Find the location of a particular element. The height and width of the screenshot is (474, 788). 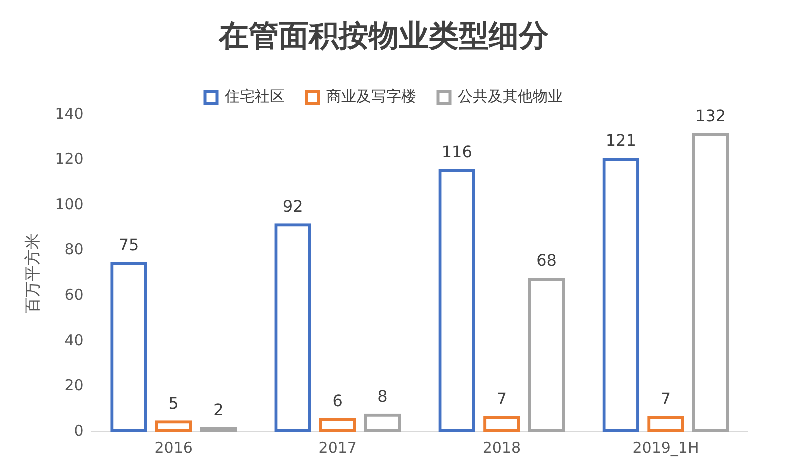

y-tick-label: 100 is located at coordinates (69, 204).